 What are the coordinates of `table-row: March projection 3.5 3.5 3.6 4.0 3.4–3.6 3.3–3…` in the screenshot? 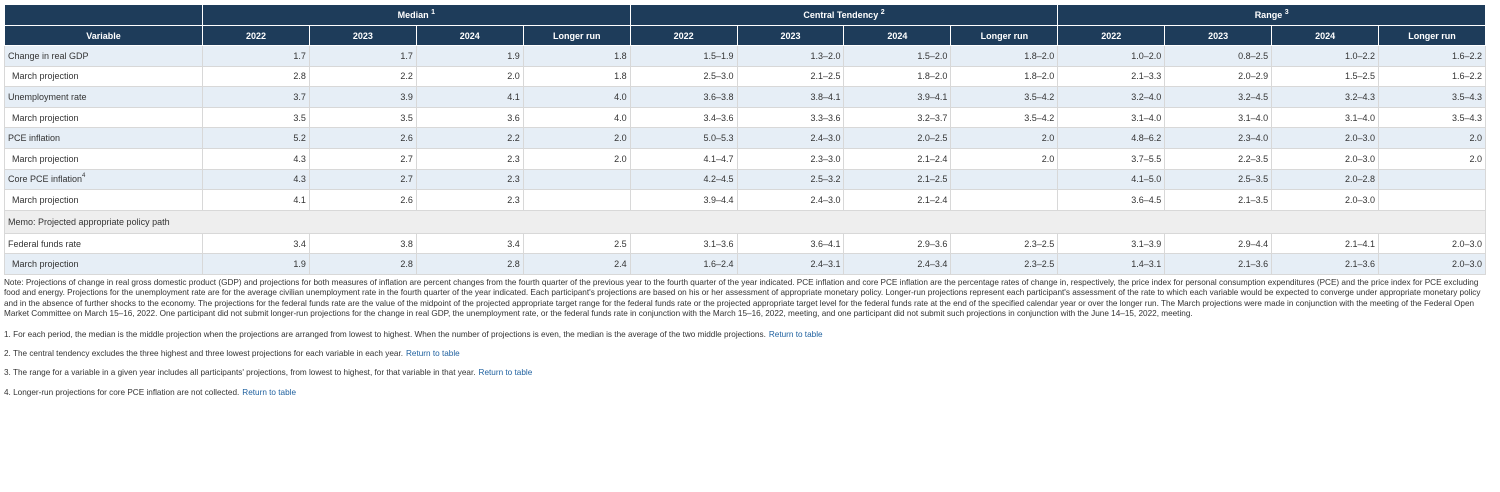 It's located at (744, 117).